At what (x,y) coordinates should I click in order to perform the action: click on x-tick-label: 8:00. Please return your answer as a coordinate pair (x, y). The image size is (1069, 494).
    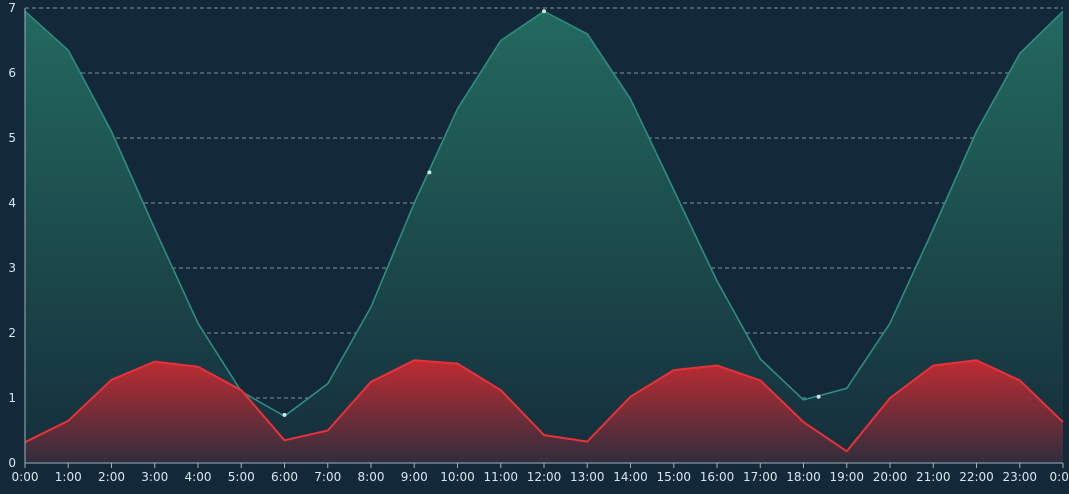
    Looking at the image, I should click on (371, 477).